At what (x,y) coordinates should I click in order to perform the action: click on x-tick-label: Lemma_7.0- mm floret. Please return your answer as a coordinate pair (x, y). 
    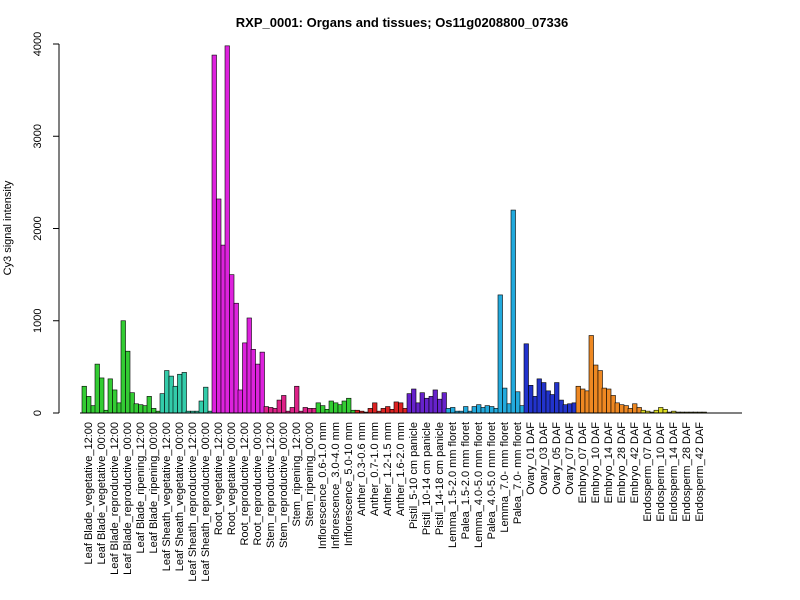
    Looking at the image, I should click on (505, 477).